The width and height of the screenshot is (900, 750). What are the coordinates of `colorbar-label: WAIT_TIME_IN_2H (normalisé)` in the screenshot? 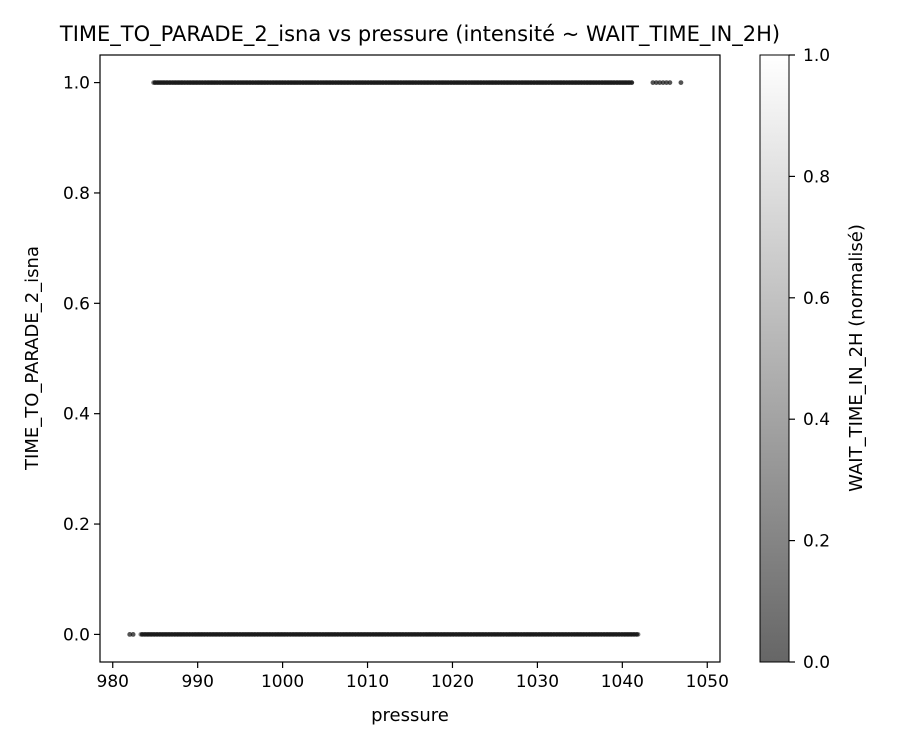 It's located at (856, 358).